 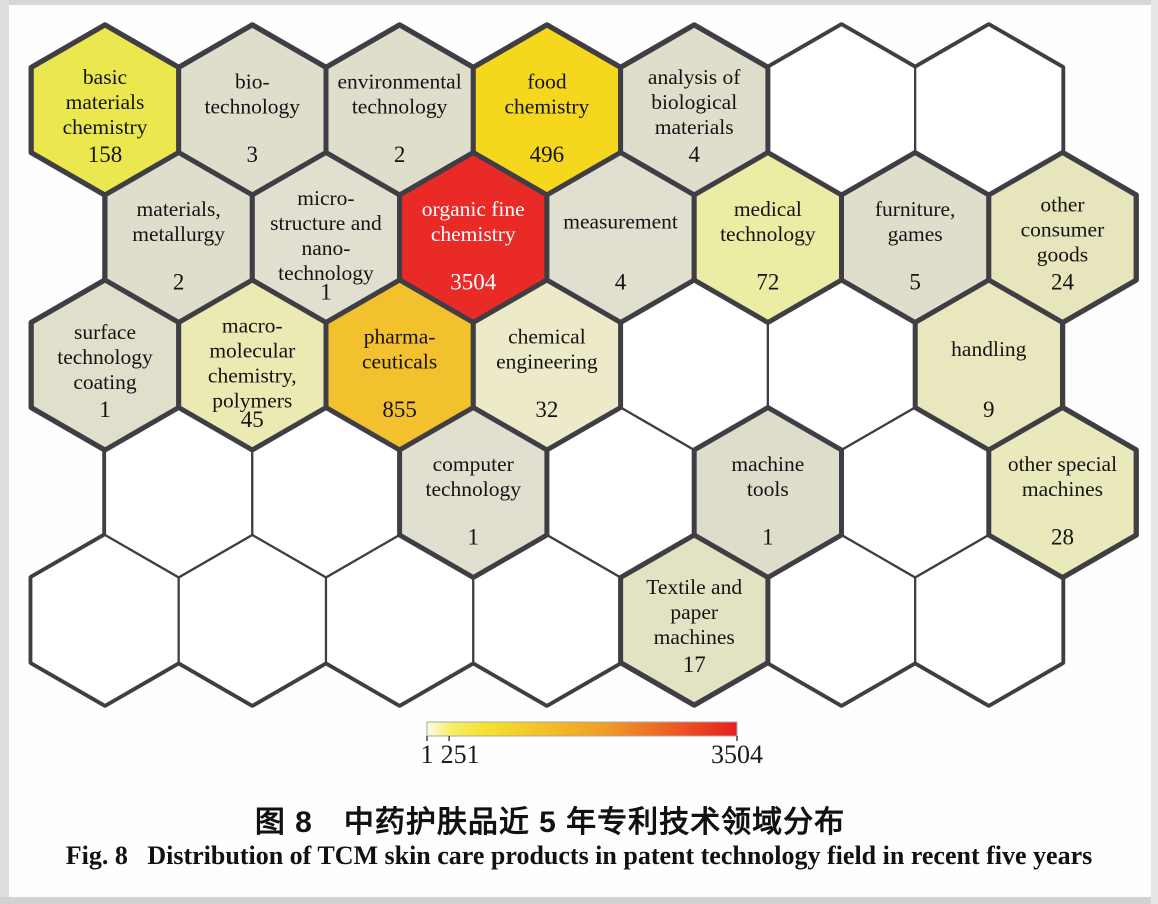 What do you see at coordinates (768, 209) in the screenshot?
I see `hex-label-medical-technology: medical` at bounding box center [768, 209].